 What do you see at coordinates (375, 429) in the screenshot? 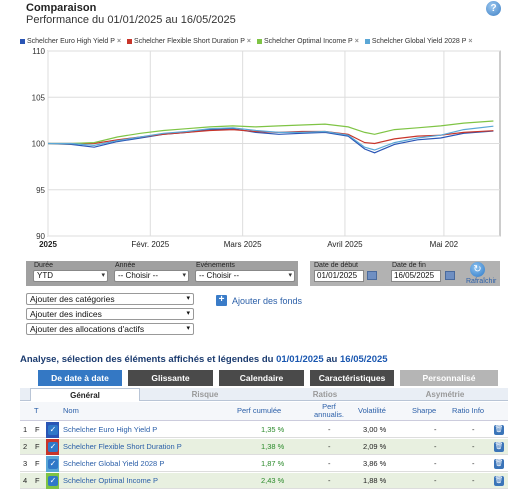
I see `row-volatilite: 3,00 %` at bounding box center [375, 429].